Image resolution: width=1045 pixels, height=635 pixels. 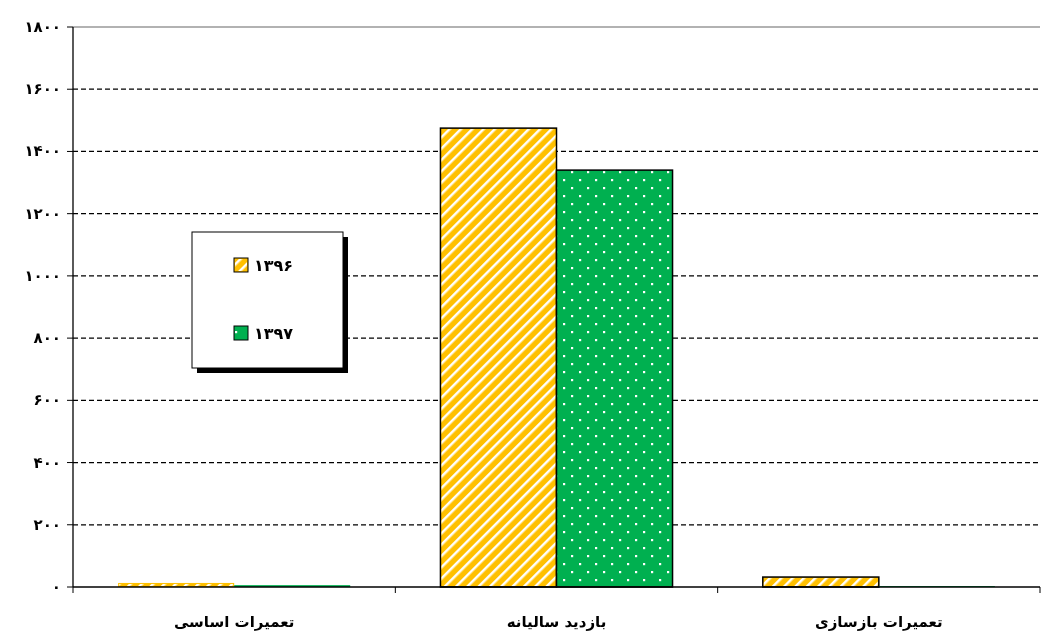 What do you see at coordinates (878, 622) in the screenshot?
I see `x-tick-label: تعمیرات بازسازی` at bounding box center [878, 622].